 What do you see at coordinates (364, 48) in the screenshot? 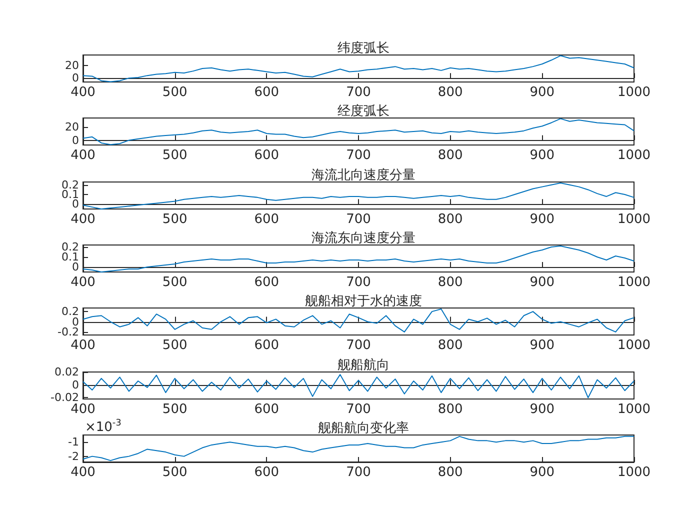
I see `chart-title: 纬度弧长` at bounding box center [364, 48].